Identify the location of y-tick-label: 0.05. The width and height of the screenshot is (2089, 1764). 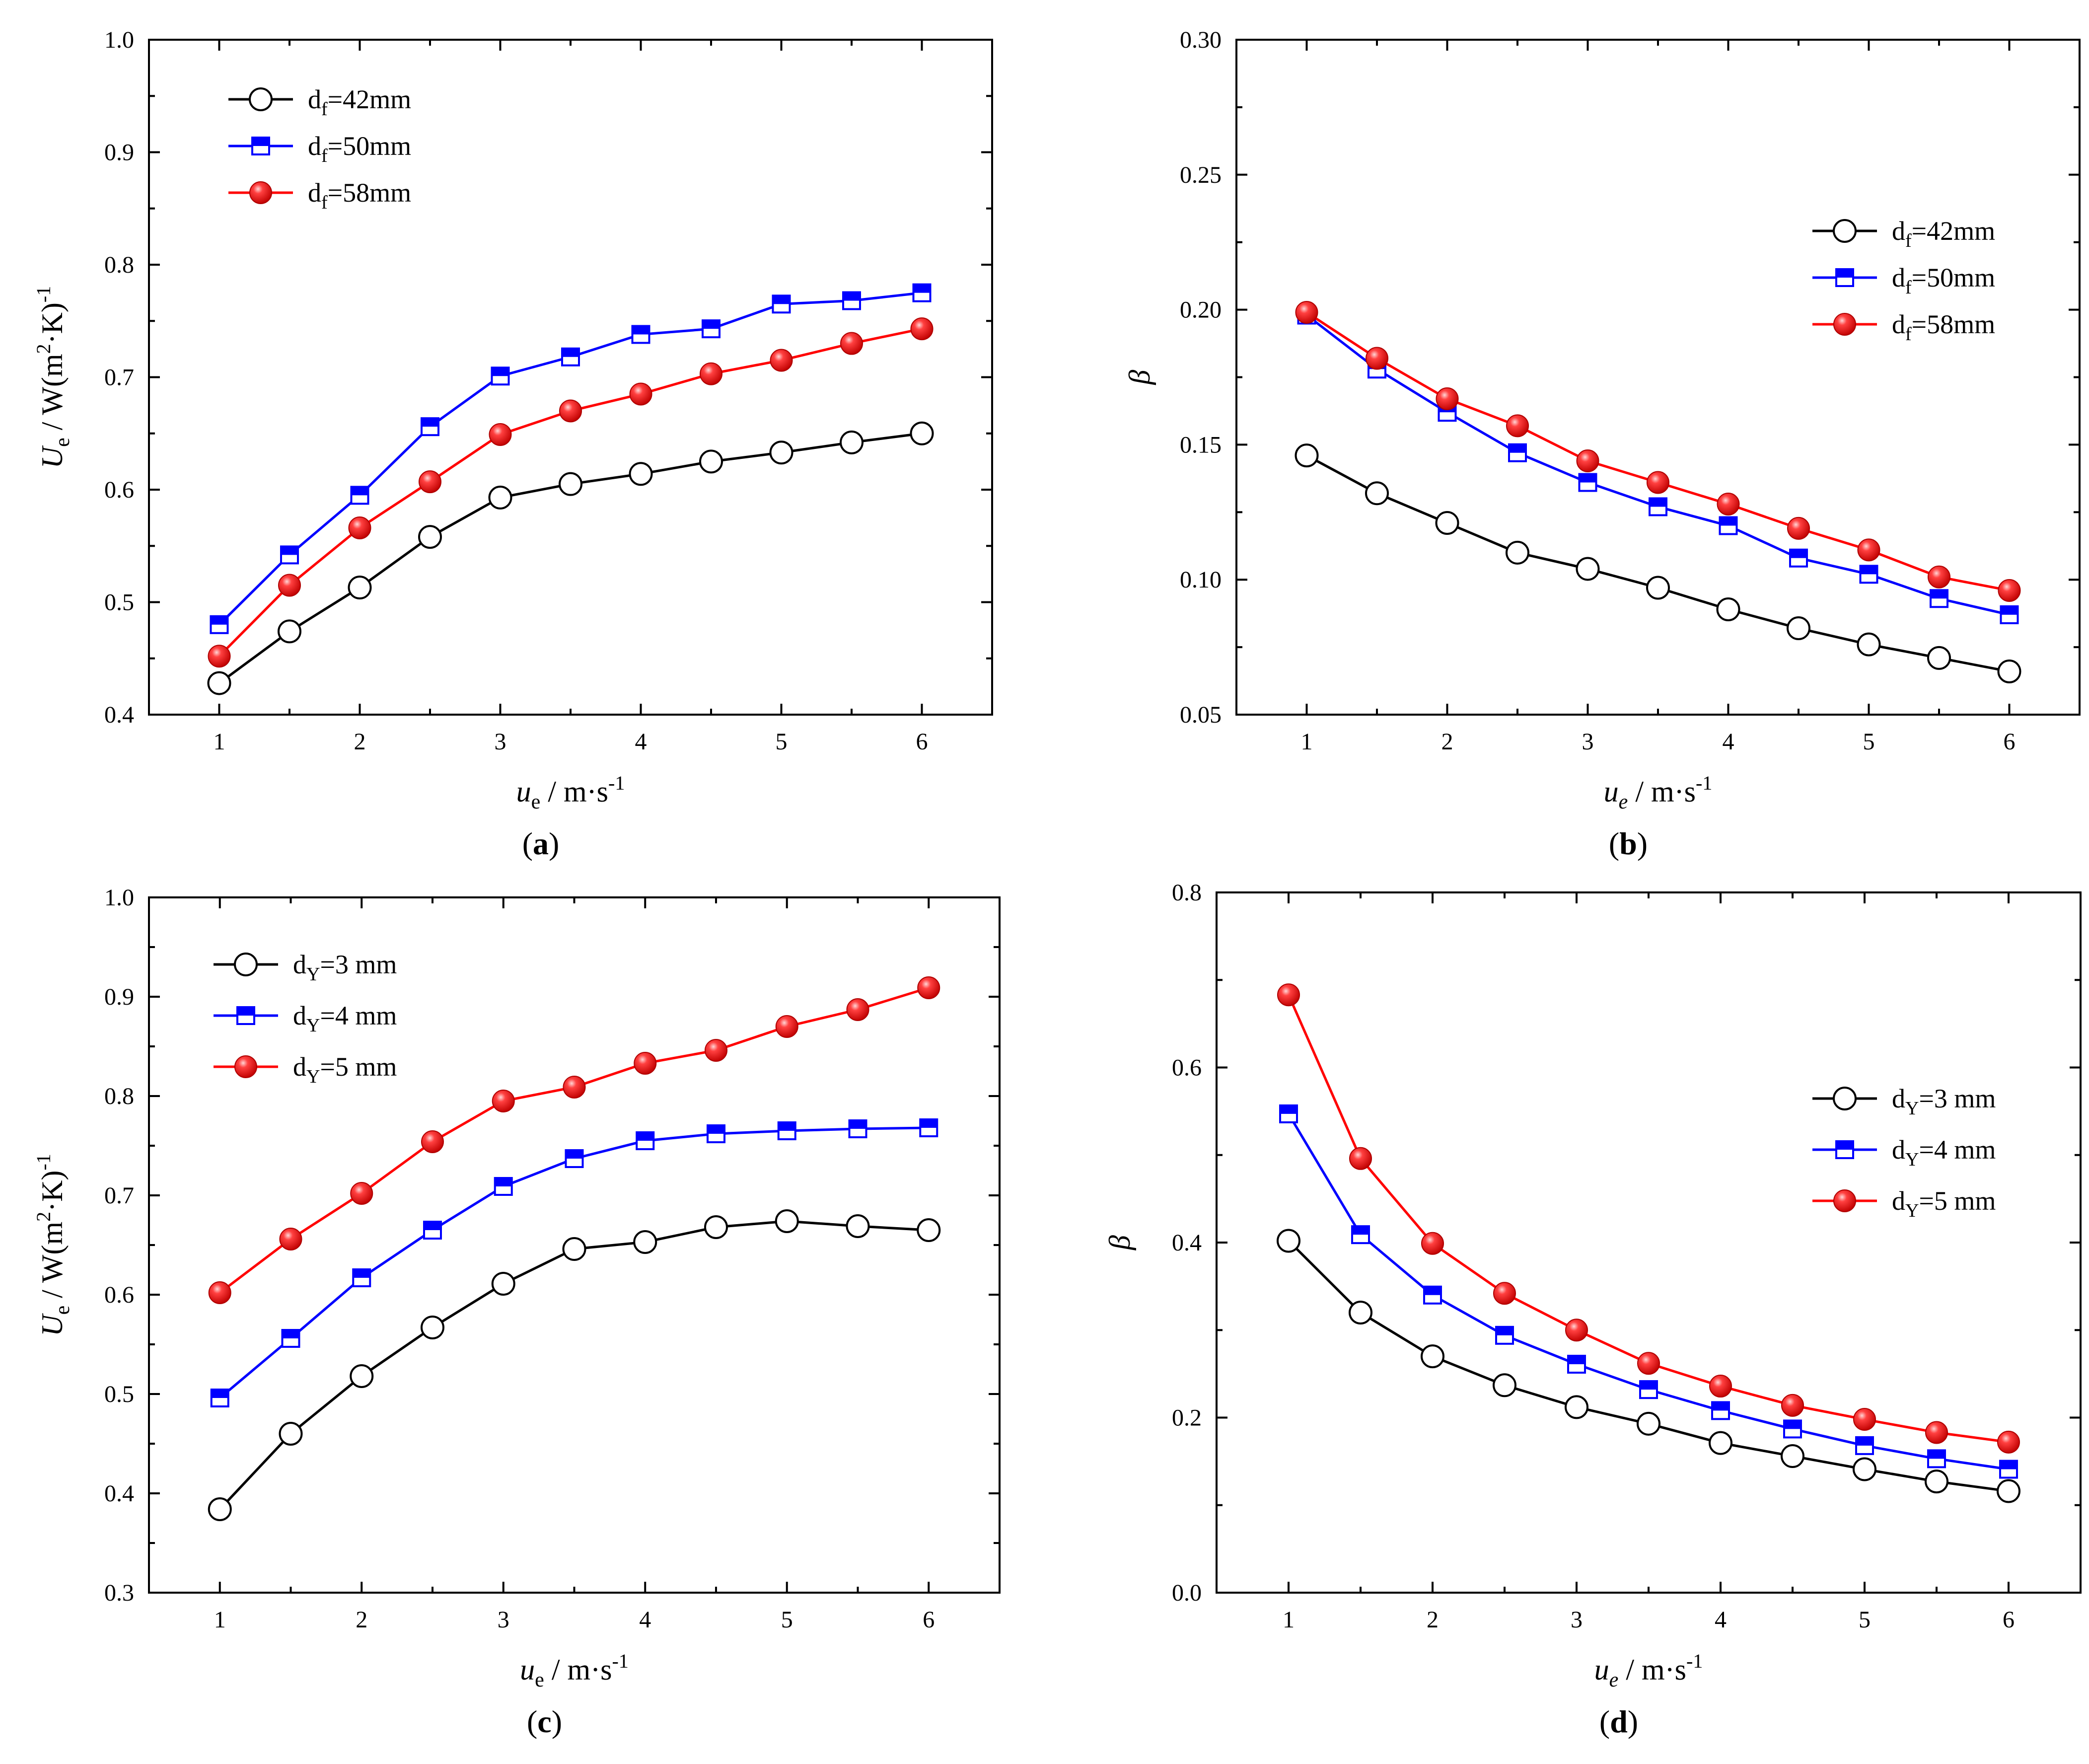
(1201, 715).